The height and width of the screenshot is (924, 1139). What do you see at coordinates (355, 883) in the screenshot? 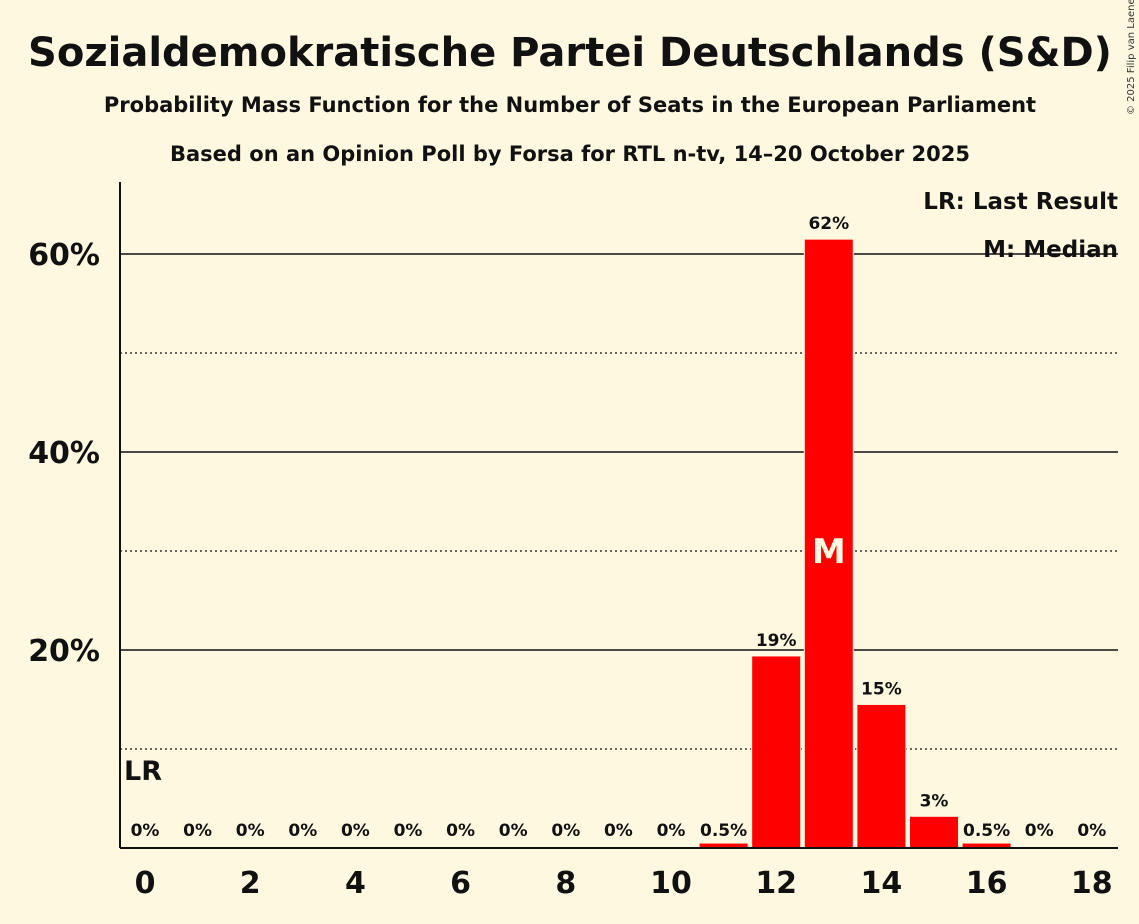
I see `x-tick-label: 4` at bounding box center [355, 883].